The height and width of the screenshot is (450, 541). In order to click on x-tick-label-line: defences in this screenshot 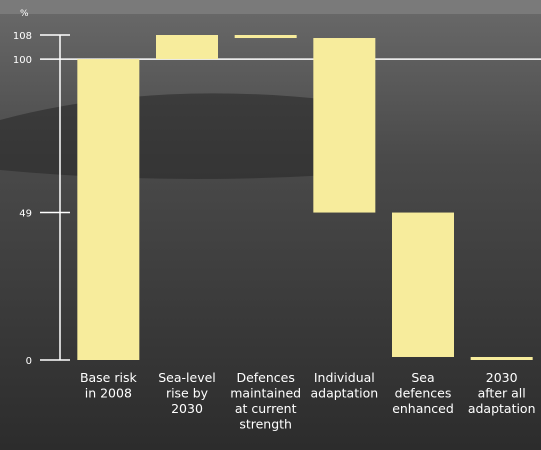, I will do `click(423, 393)`.